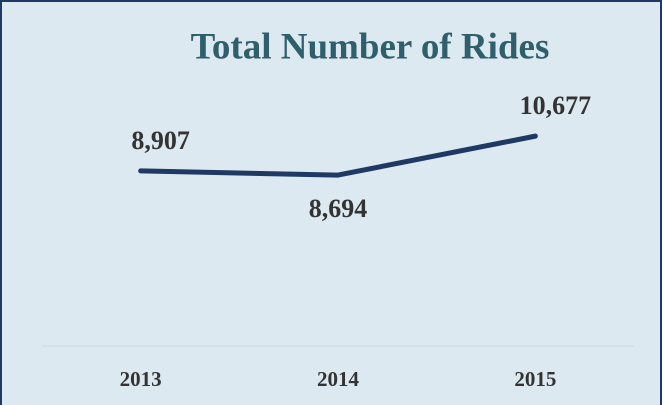 The image size is (663, 405). What do you see at coordinates (141, 379) in the screenshot?
I see `x-tick-label: 2013` at bounding box center [141, 379].